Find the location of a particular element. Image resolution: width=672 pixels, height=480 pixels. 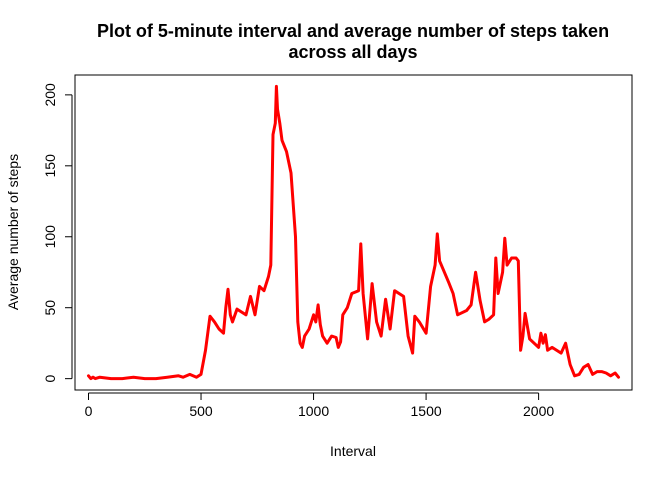

x-tick-label: 2000 is located at coordinates (538, 411).